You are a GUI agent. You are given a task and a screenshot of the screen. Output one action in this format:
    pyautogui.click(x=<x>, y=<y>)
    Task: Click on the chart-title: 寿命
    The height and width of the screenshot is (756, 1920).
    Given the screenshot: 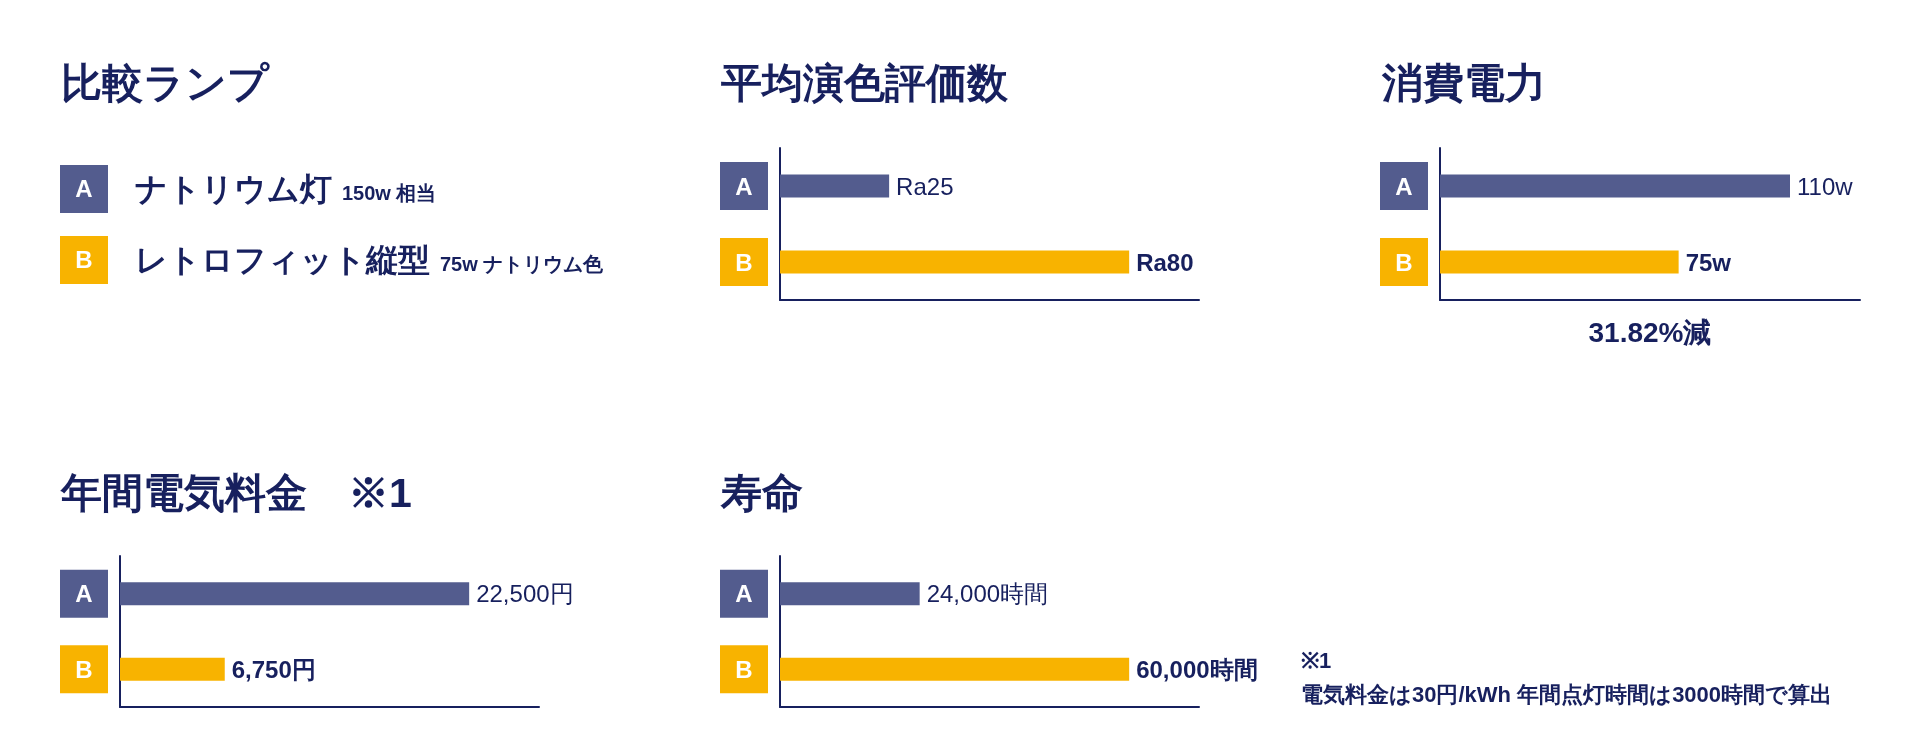 What is the action you would take?
    pyautogui.click(x=761, y=492)
    